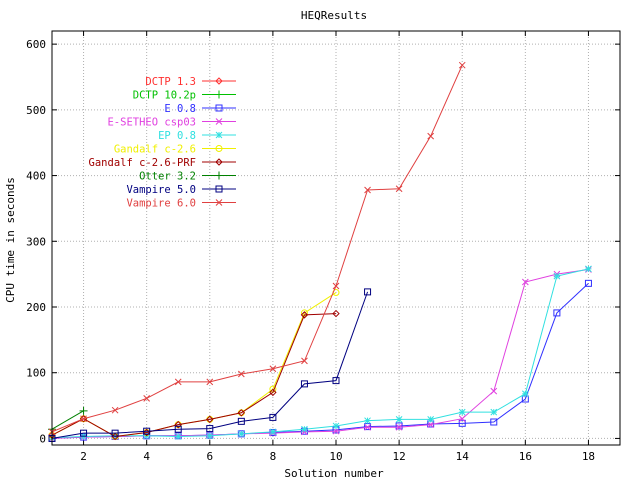 The width and height of the screenshot is (640, 480). Describe the element at coordinates (180, 109) in the screenshot. I see `legend-label: E 0.8` at that location.